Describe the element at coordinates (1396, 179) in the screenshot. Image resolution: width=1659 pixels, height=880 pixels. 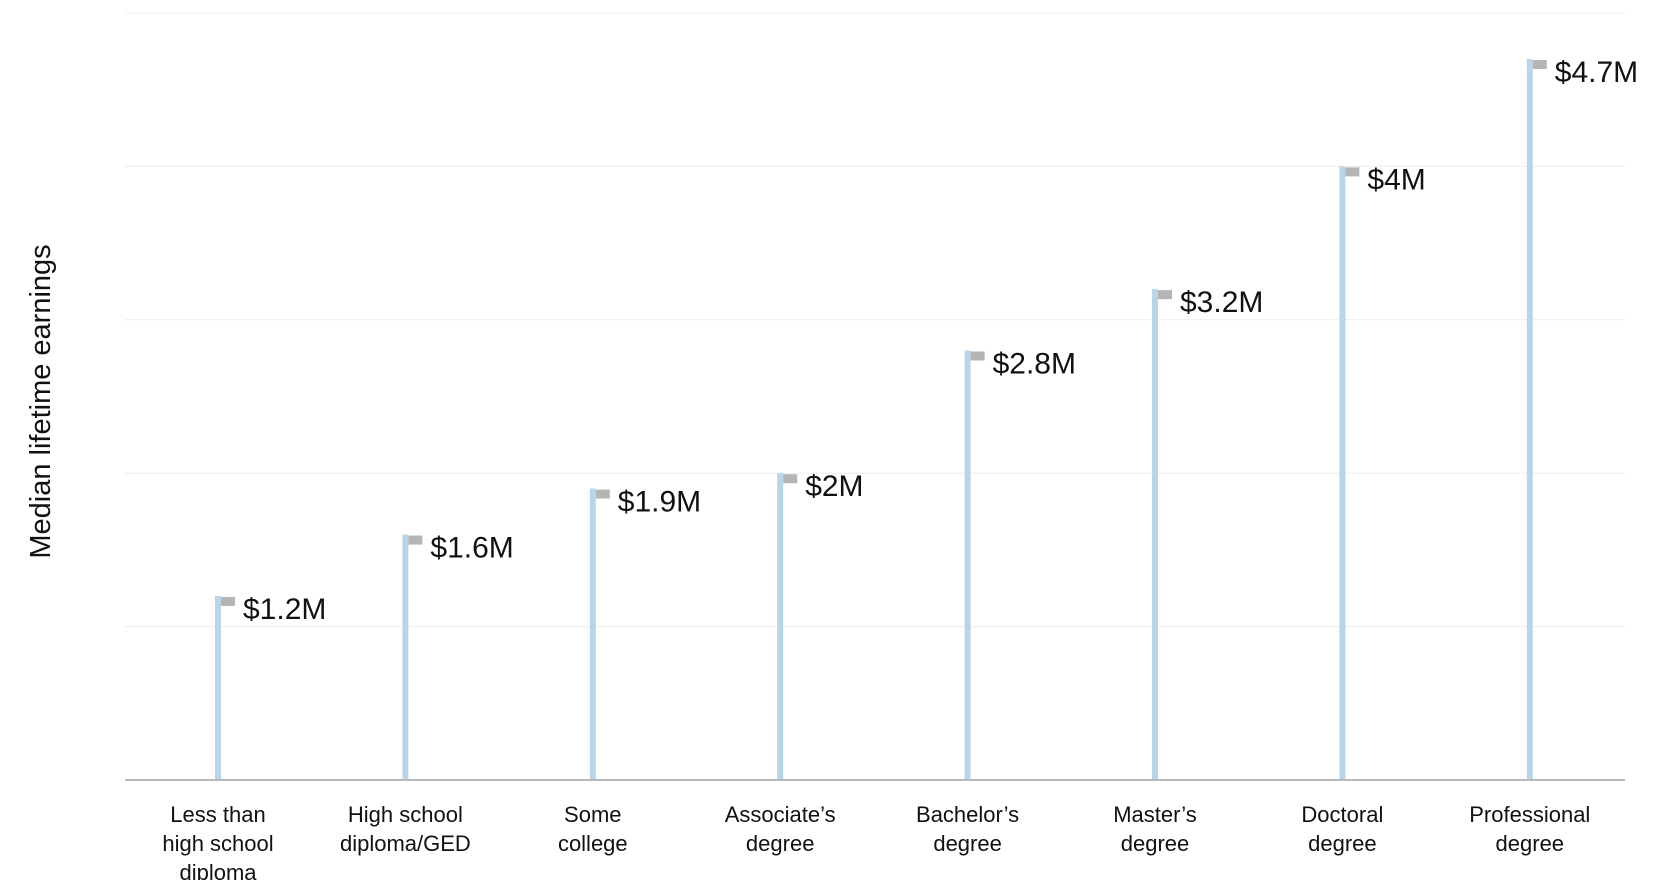
I see `value-label: $4M` at that location.